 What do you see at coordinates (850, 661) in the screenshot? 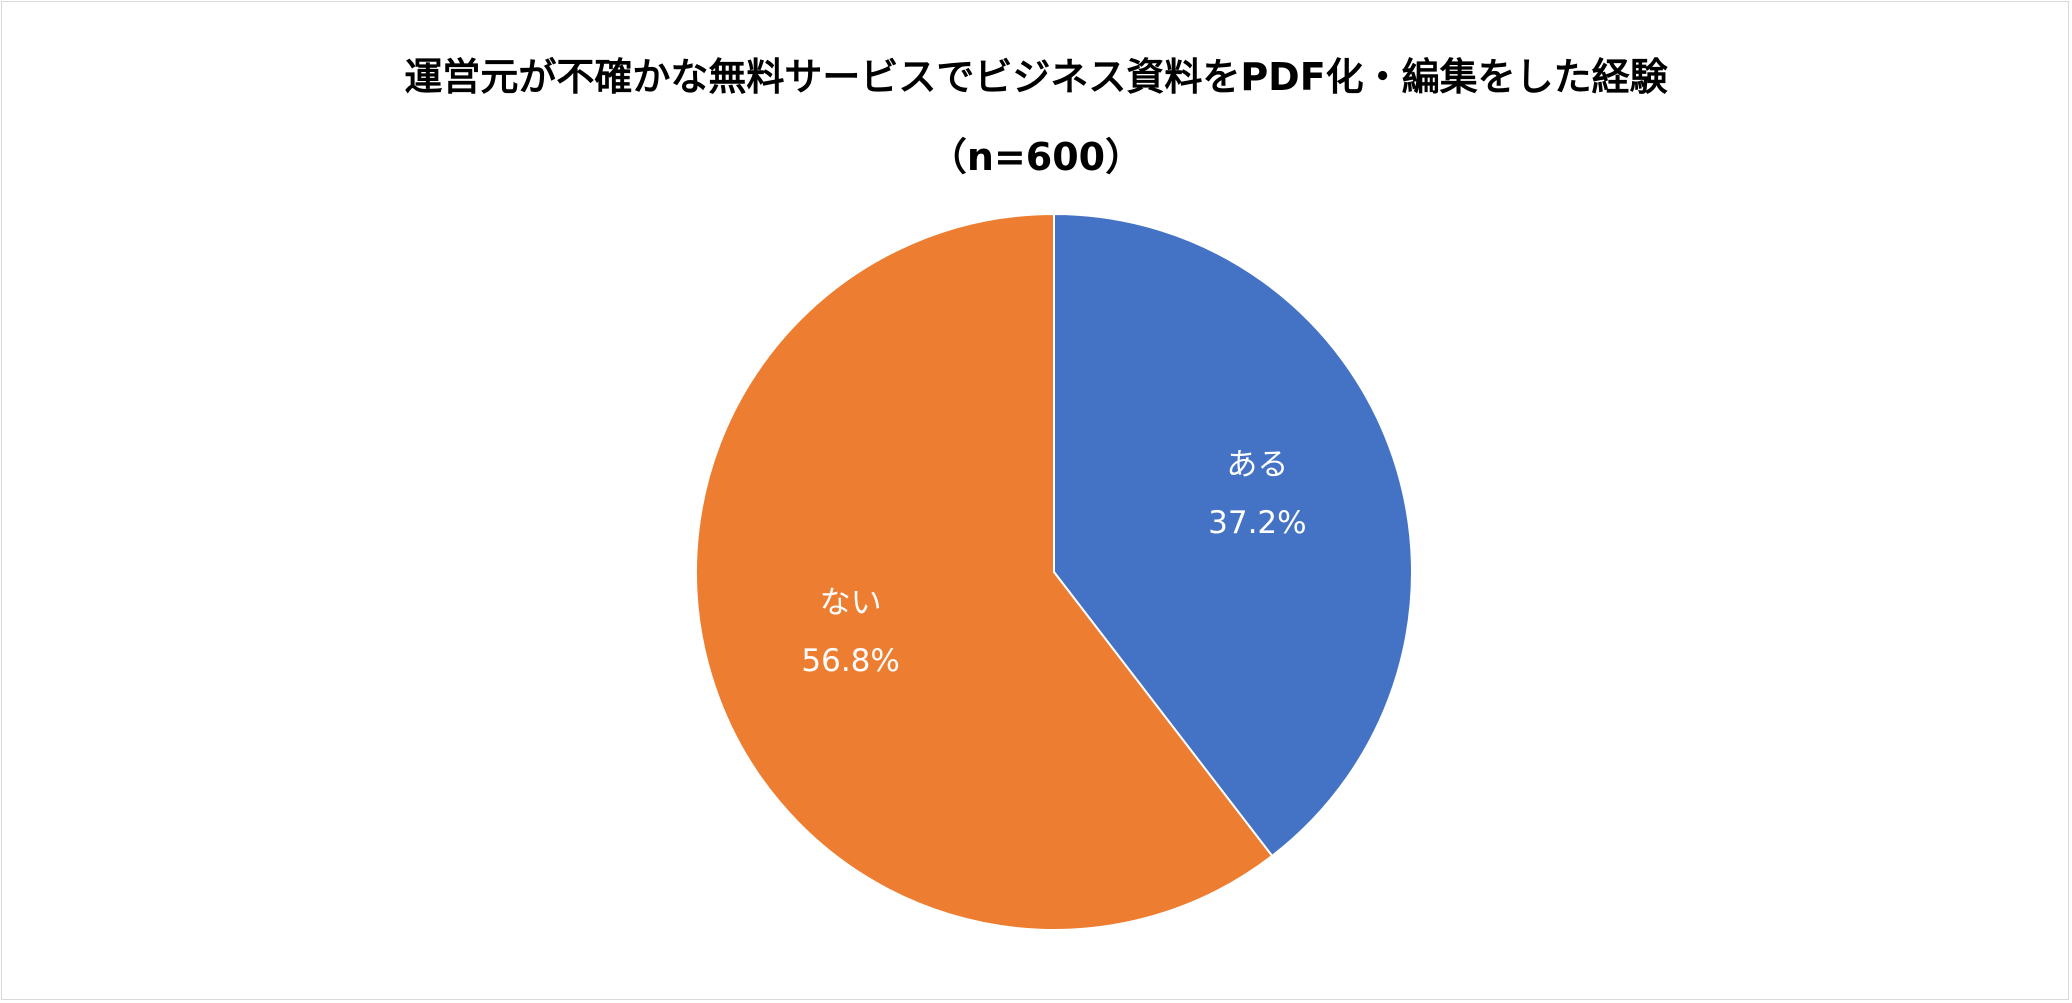
I see `slice-value-label-1: 56.8%` at bounding box center [850, 661].